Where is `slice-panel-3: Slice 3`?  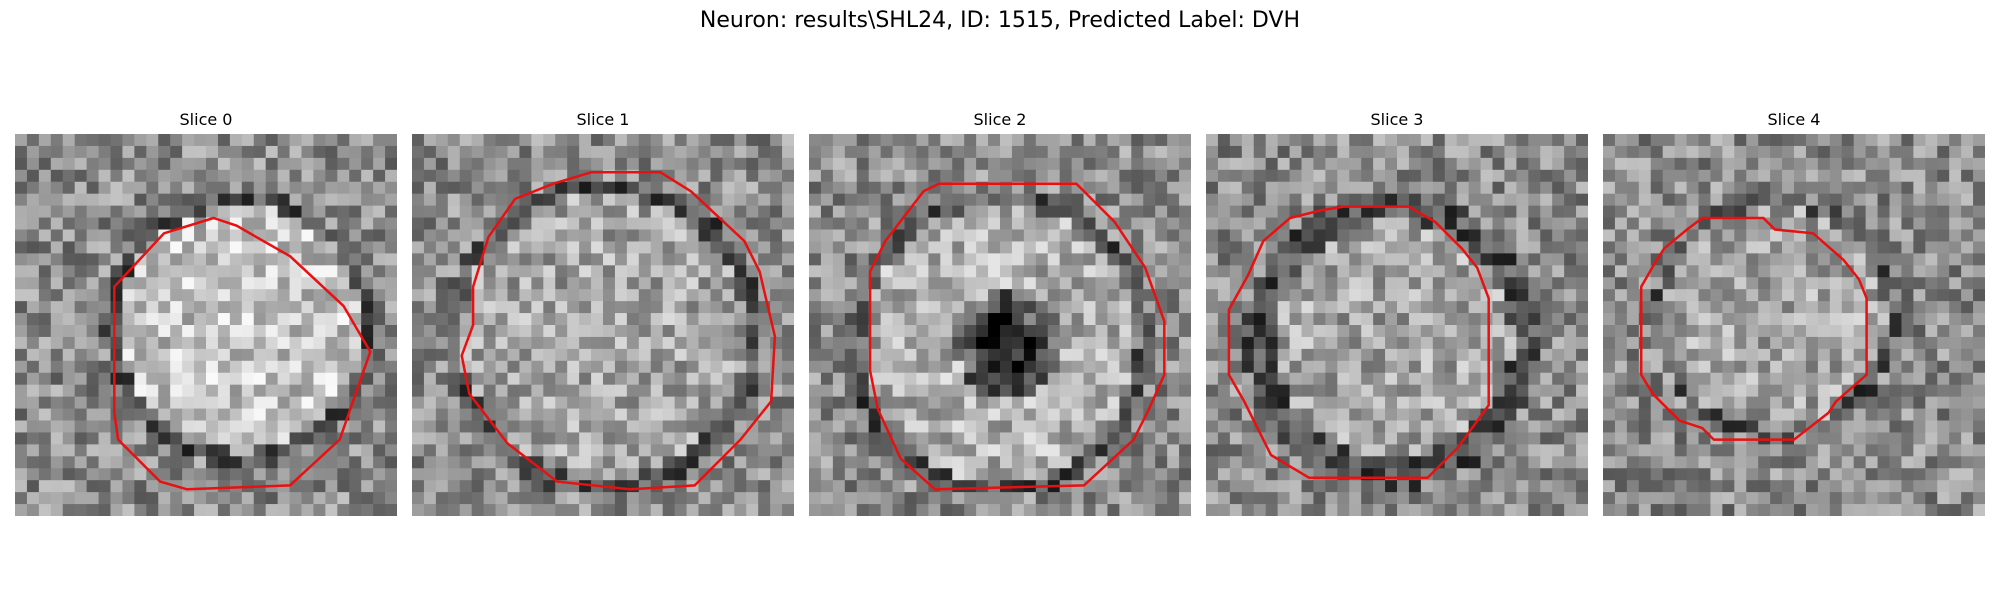
slice-panel-3: Slice 3 is located at coordinates (1397, 320).